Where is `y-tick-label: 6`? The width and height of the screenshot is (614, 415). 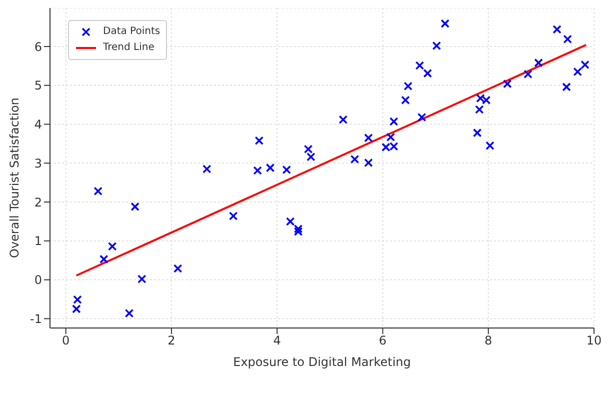
y-tick-label: 6 is located at coordinates (38, 47).